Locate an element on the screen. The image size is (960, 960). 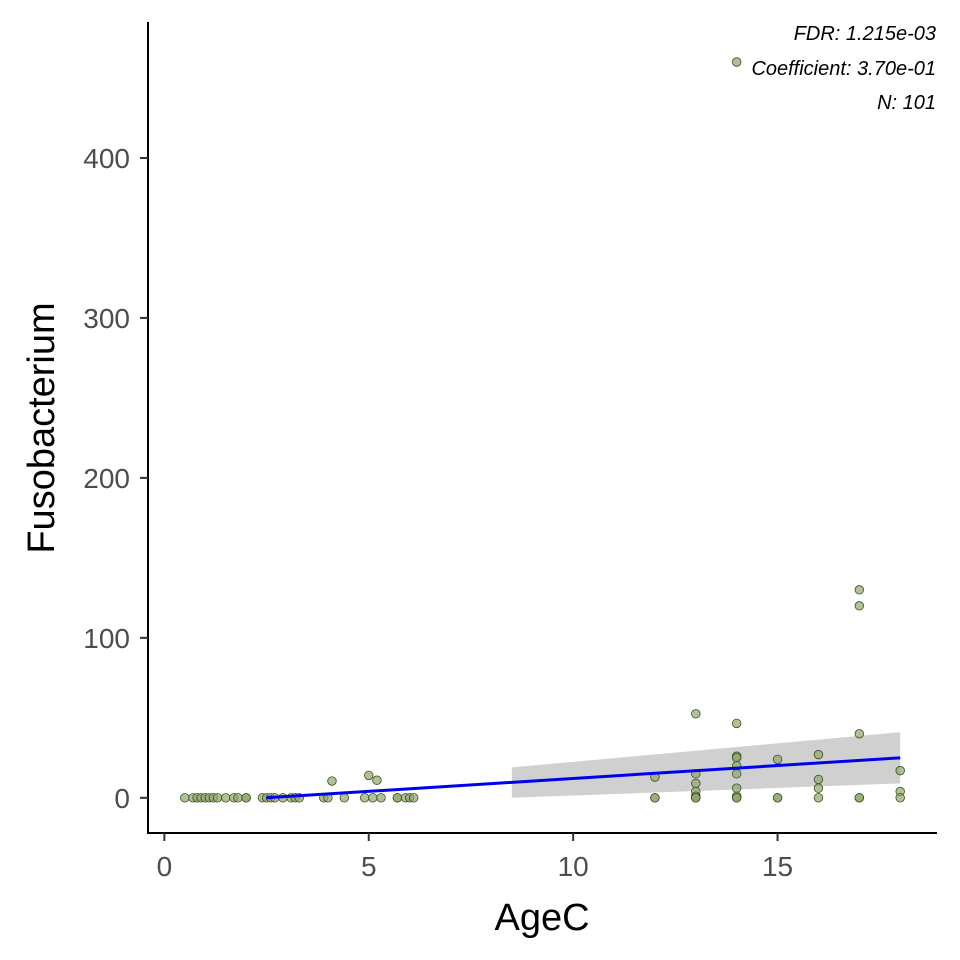
y-tick-label: 0 is located at coordinates (122, 798).